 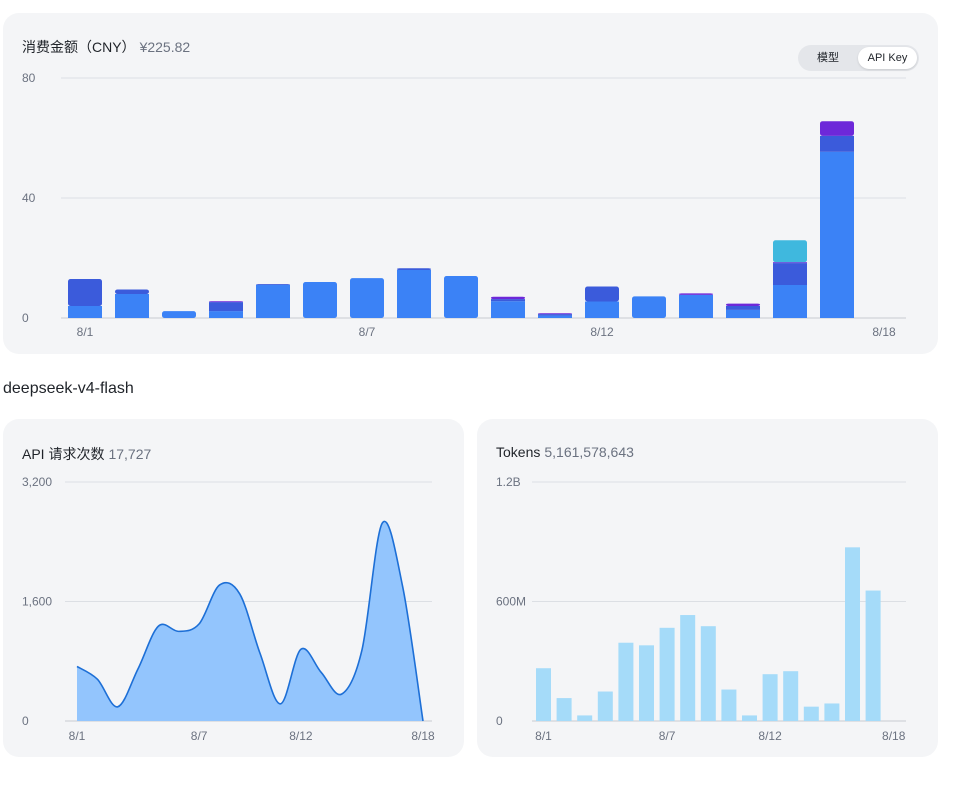 What do you see at coordinates (589, 452) in the screenshot?
I see `tokens-total: 5,161,578,643` at bounding box center [589, 452].